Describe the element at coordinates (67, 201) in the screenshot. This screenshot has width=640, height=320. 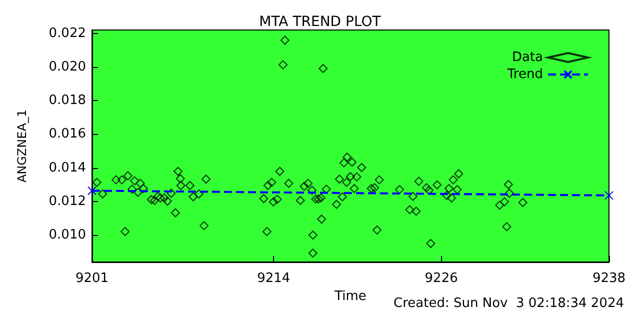
I see `y-tick-label: 0.012` at that location.